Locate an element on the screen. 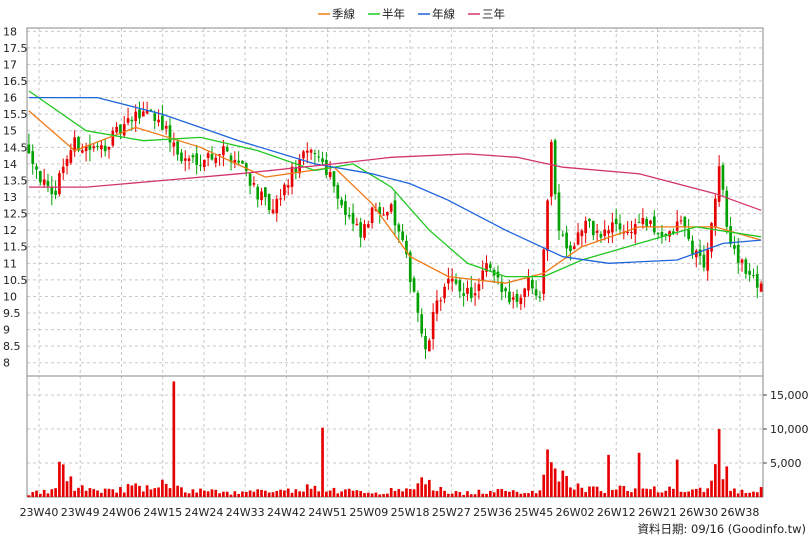 This screenshot has width=808, height=544. date-tick-label: 24W33 is located at coordinates (245, 512).